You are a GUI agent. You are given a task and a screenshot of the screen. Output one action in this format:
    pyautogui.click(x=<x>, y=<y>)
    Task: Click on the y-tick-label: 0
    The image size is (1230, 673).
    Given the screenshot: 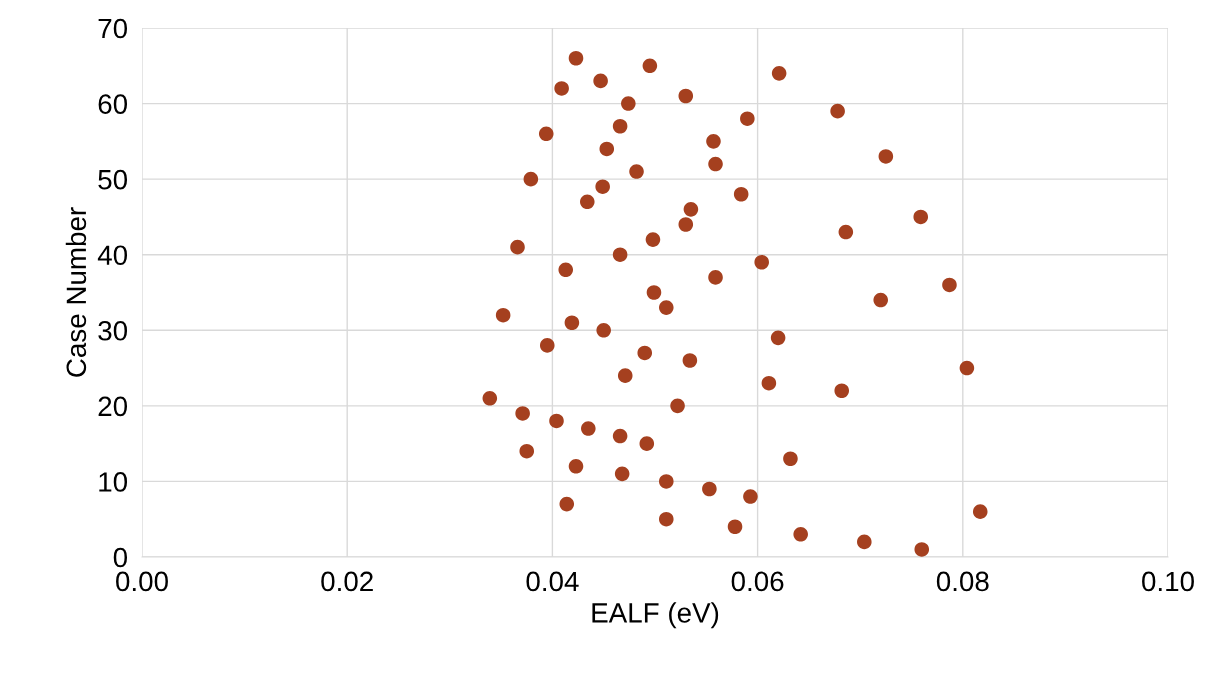 What is the action you would take?
    pyautogui.click(x=120, y=557)
    